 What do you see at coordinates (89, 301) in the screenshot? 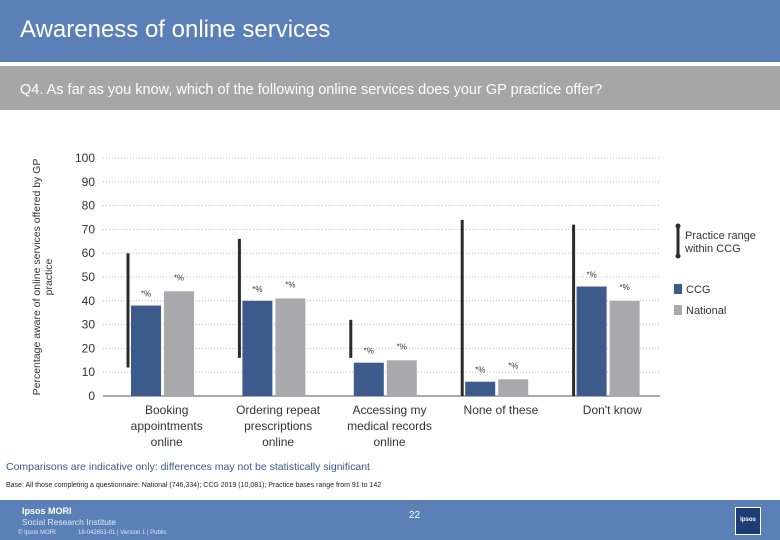
I see `y-tick-label: 40` at bounding box center [89, 301].